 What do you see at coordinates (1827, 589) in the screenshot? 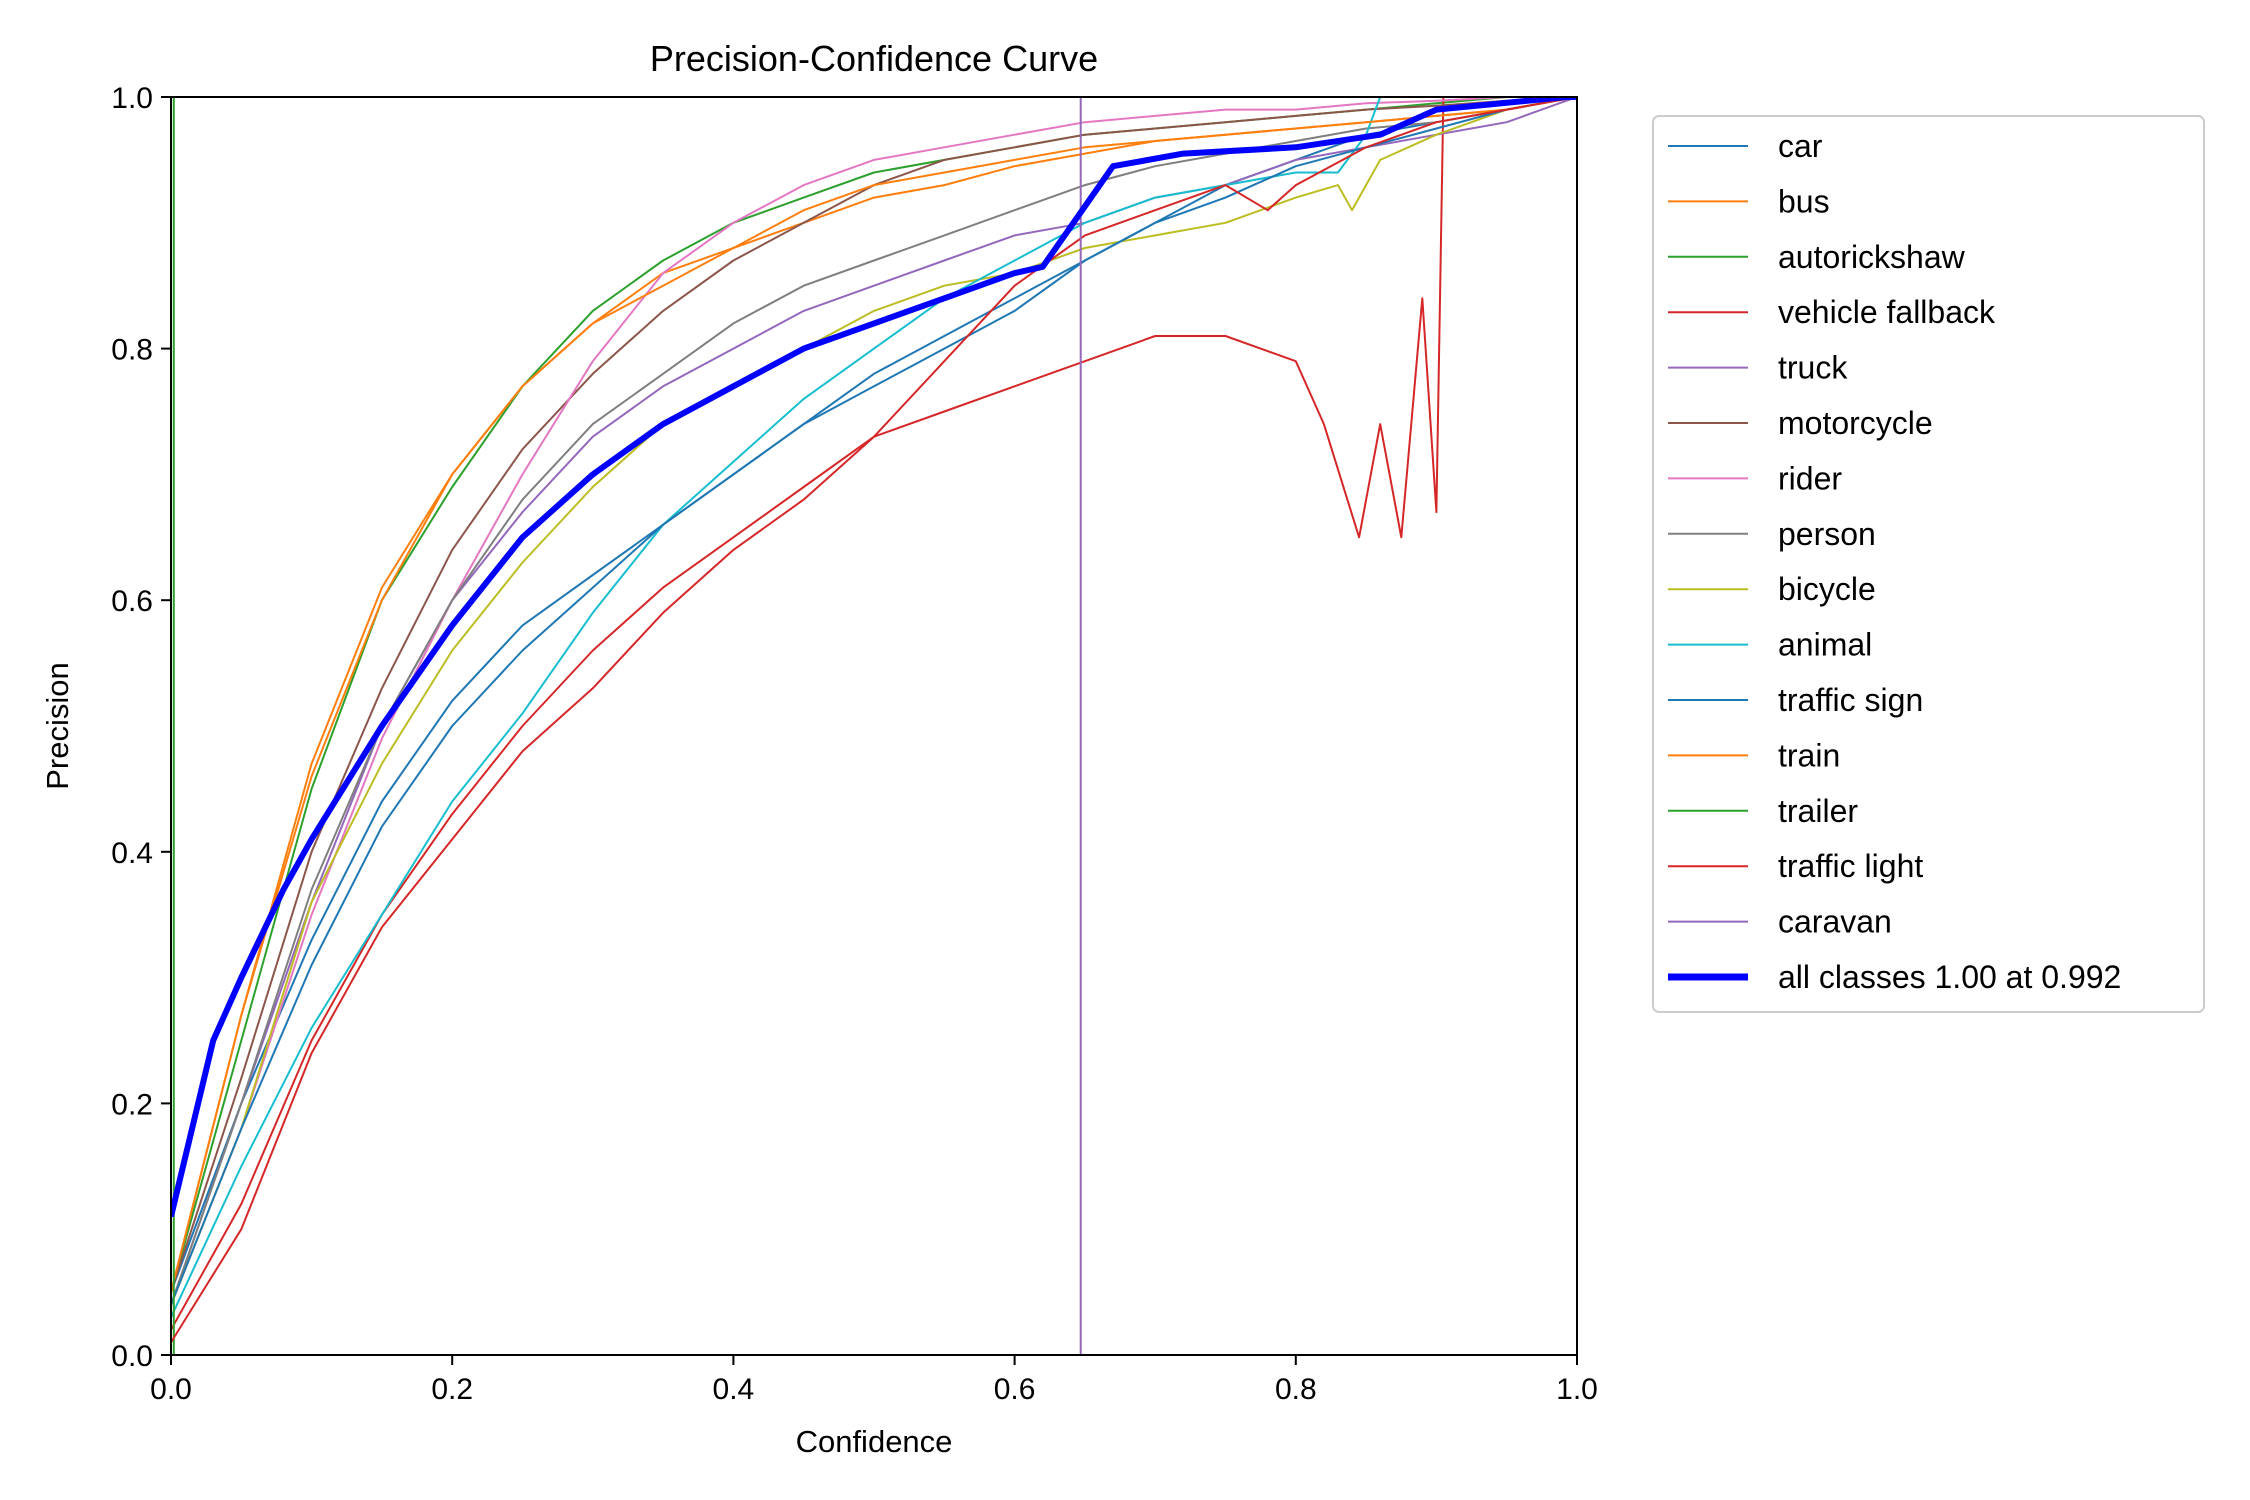
I see `legend-label-bicycle: bicycle` at bounding box center [1827, 589].